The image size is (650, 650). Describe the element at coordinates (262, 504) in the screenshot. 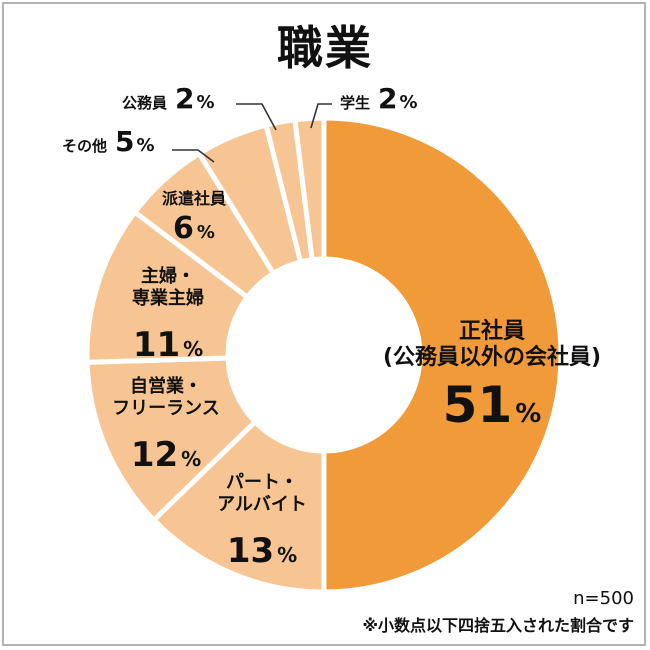

I see `slice-category: アルバイト` at that location.